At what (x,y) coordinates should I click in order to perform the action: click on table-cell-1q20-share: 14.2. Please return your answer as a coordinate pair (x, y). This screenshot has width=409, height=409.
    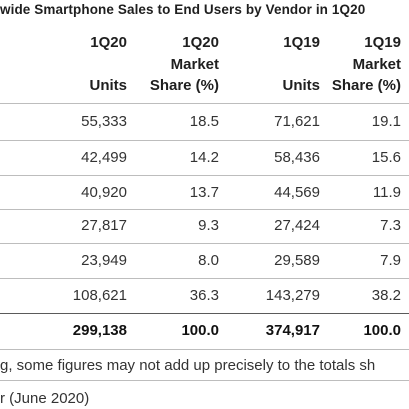
    Looking at the image, I should click on (204, 157).